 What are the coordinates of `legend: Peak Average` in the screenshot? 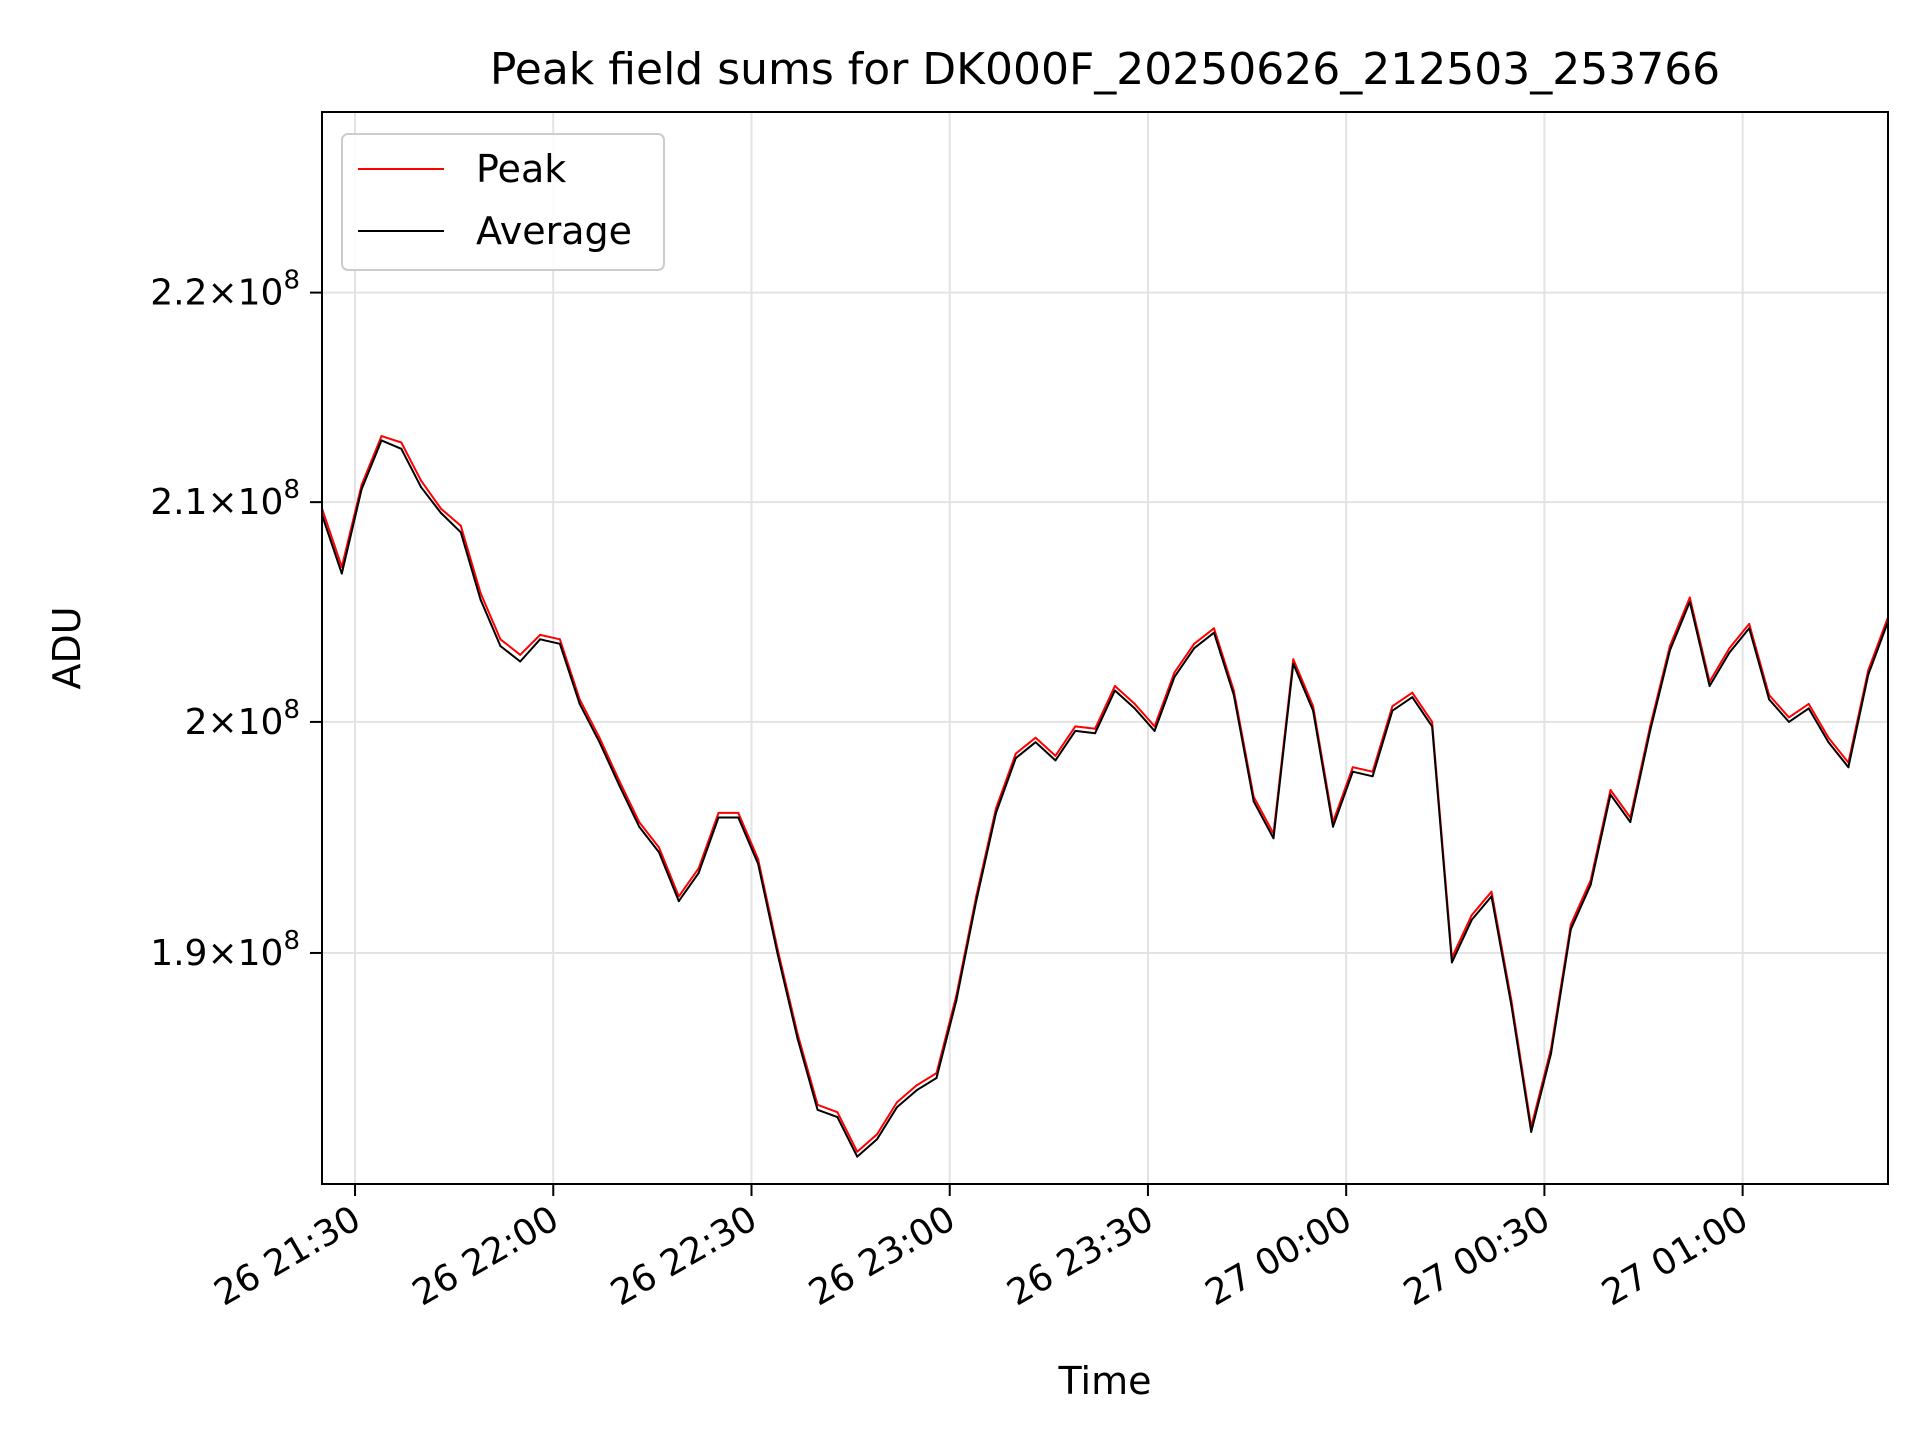 It's located at (503, 202).